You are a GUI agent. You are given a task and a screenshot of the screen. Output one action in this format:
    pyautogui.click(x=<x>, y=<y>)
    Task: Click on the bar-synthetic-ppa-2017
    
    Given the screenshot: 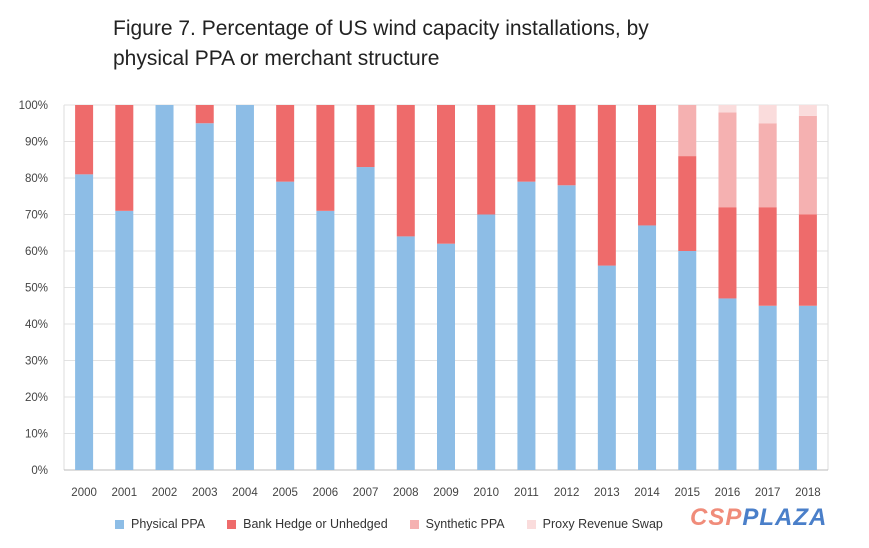 What is the action you would take?
    pyautogui.click(x=767, y=165)
    